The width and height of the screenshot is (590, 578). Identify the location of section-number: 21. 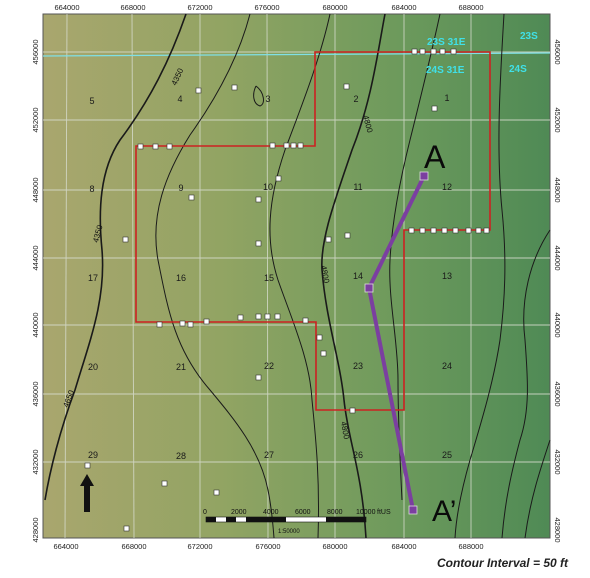
(181, 367).